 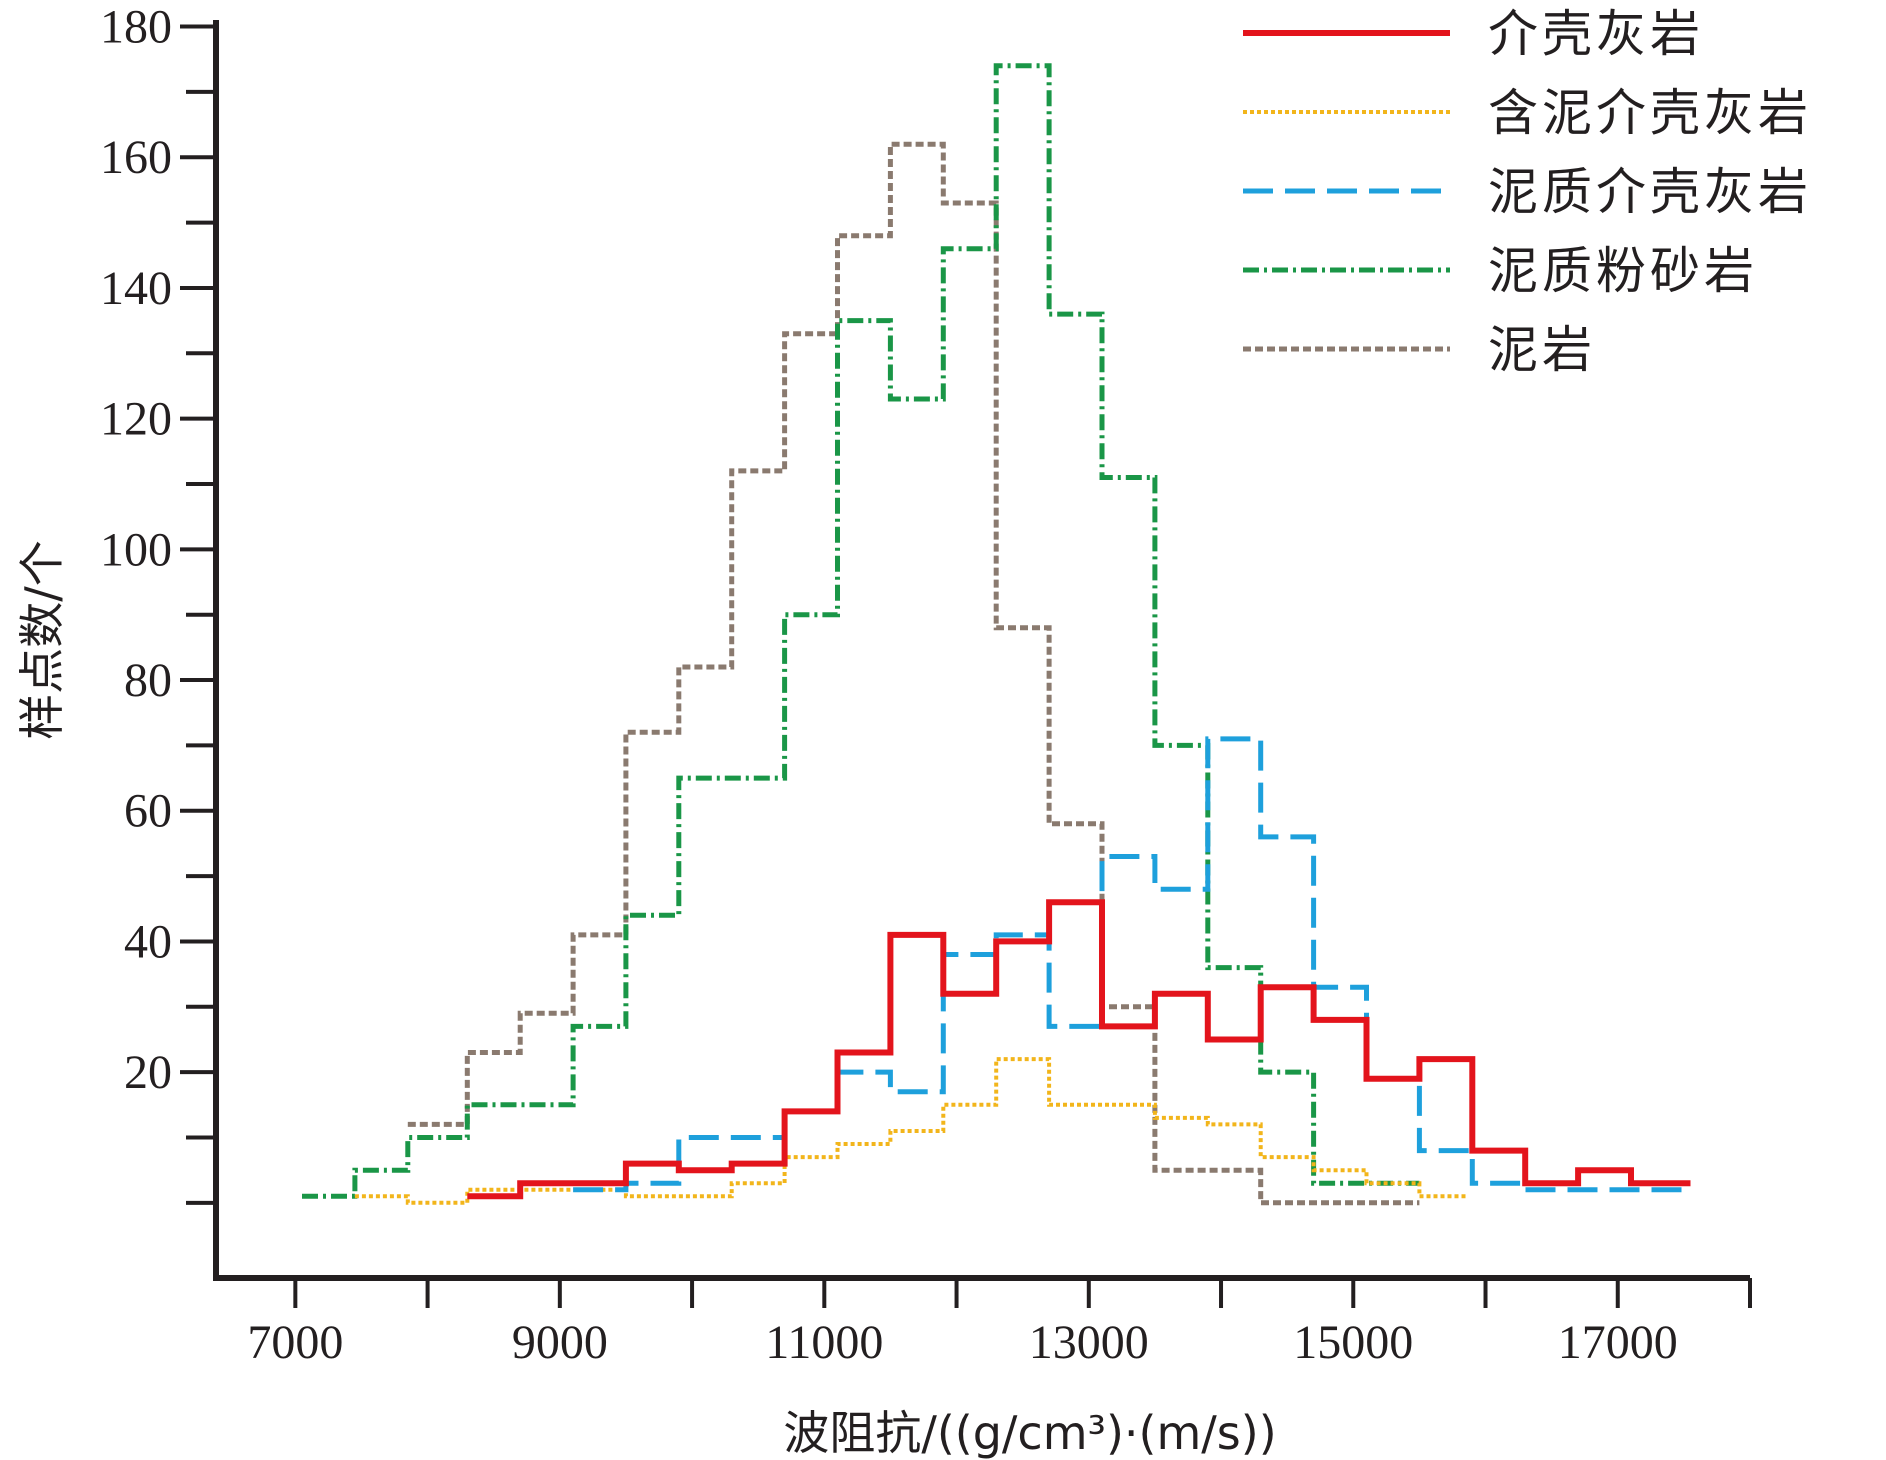 What do you see at coordinates (148, 811) in the screenshot?
I see `y-tick-label: 60` at bounding box center [148, 811].